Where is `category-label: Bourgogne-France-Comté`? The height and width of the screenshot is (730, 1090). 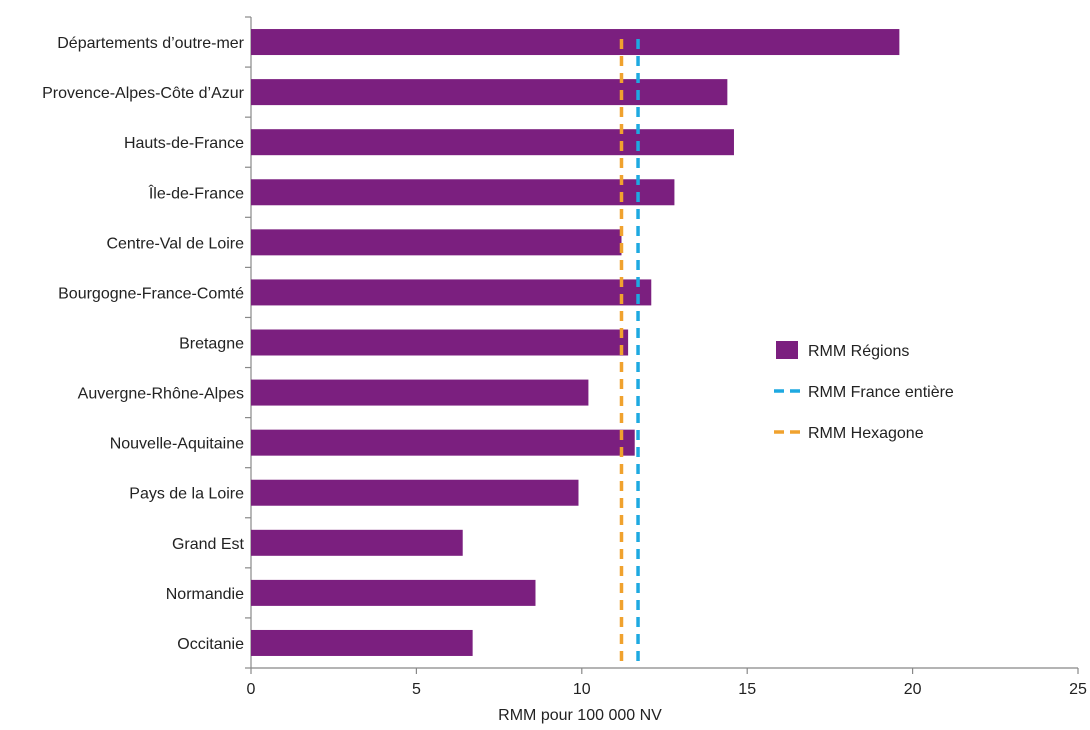
category-label: Bourgogne-France-Comté is located at coordinates (151, 293).